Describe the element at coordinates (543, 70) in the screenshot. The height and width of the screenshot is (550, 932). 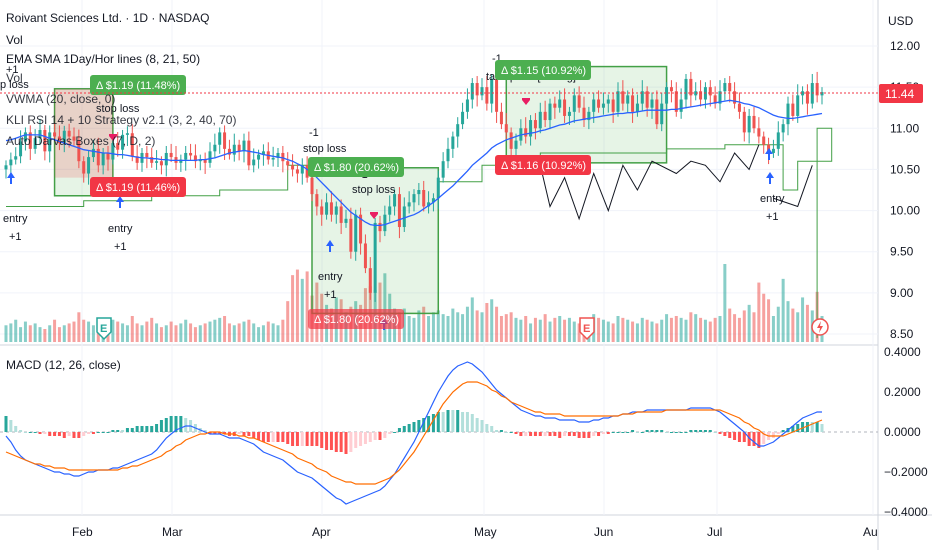
I see `gain-label-bg` at that location.